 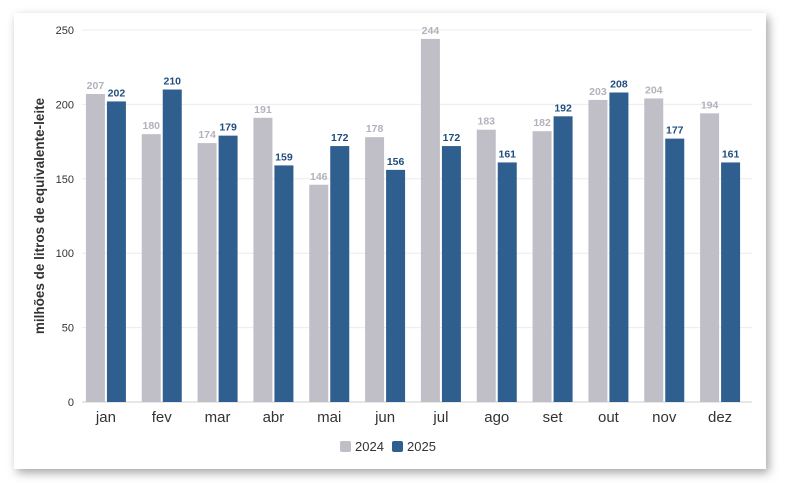 I want to click on data-label-2024-jan: 207, so click(x=96, y=86).